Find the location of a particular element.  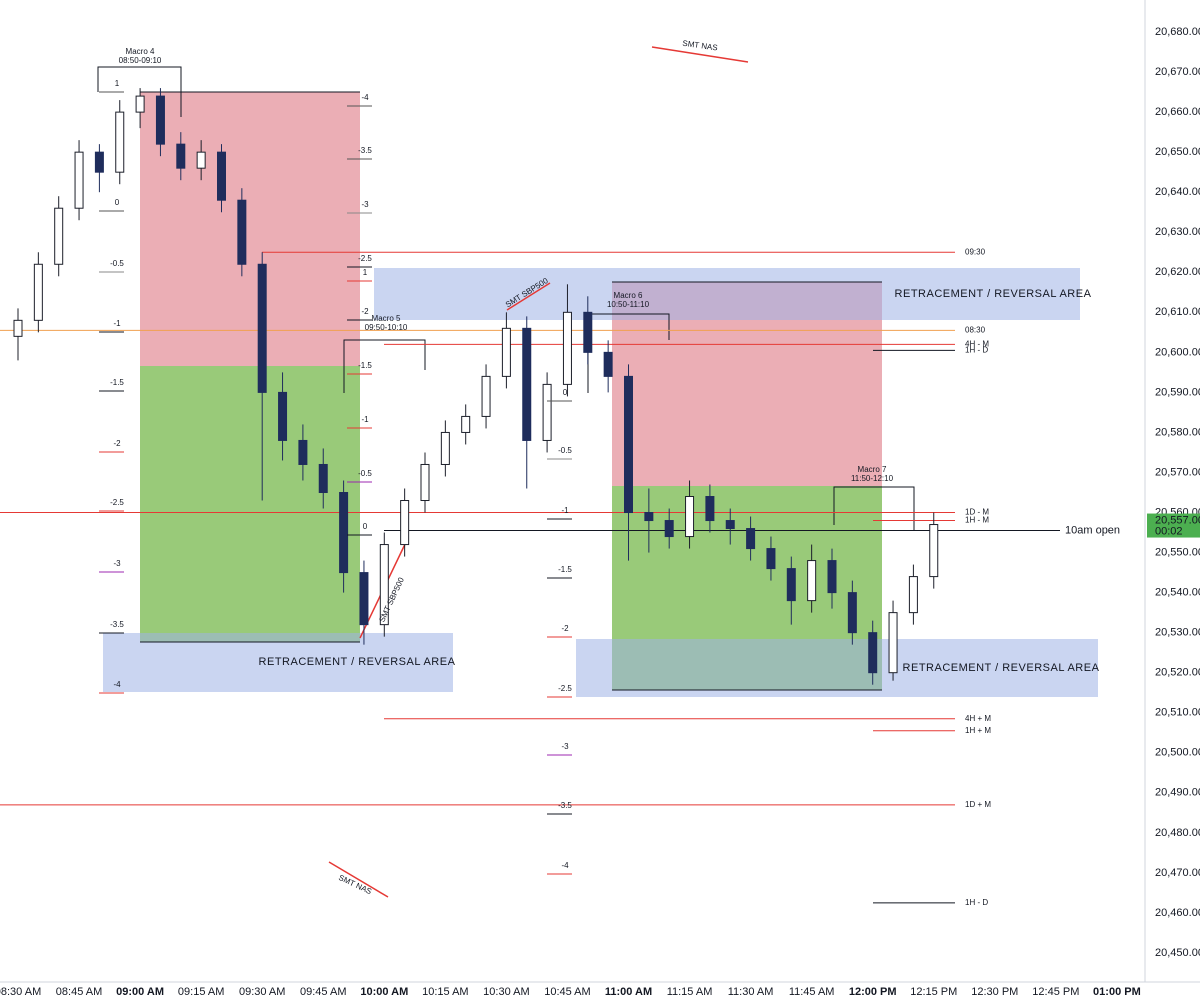

x-tick-label: 10:00 AM is located at coordinates (384, 992).